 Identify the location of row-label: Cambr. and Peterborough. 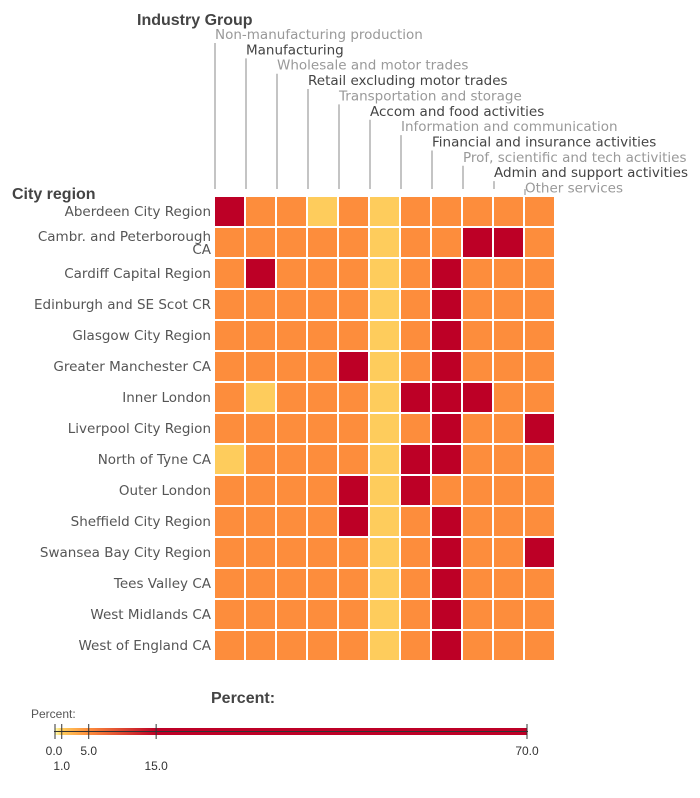
(124, 237).